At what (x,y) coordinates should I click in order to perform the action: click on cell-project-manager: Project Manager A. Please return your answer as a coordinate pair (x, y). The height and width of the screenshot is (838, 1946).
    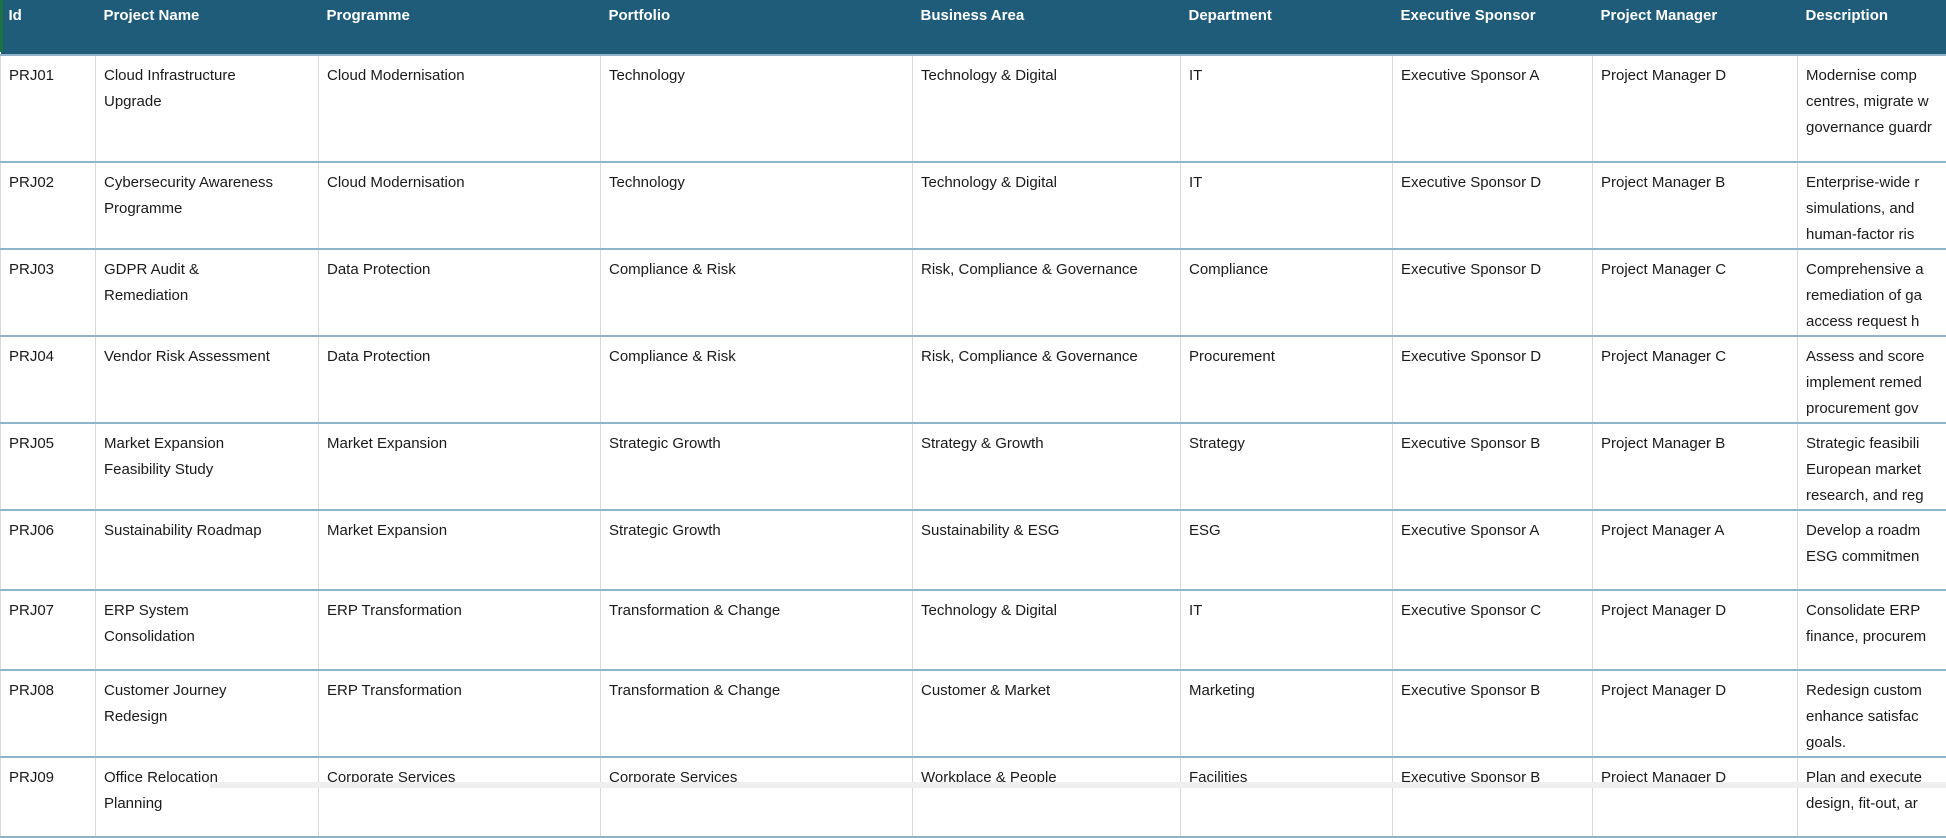
    Looking at the image, I should click on (1695, 550).